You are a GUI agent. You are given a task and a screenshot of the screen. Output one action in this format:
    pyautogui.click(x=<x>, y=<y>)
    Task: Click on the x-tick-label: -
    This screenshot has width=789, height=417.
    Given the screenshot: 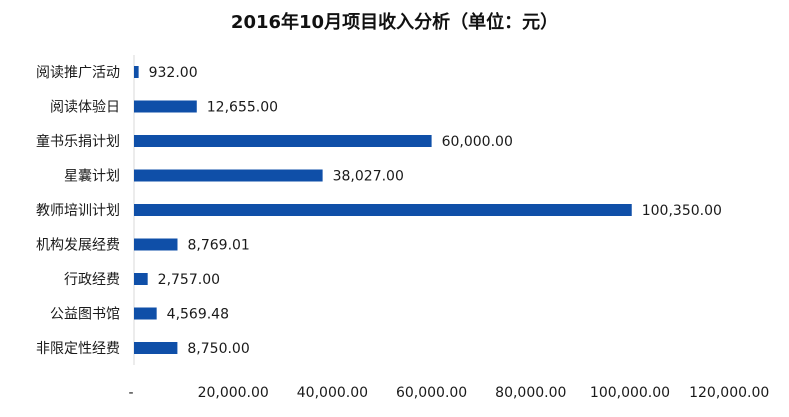 What is the action you would take?
    pyautogui.click(x=130, y=393)
    